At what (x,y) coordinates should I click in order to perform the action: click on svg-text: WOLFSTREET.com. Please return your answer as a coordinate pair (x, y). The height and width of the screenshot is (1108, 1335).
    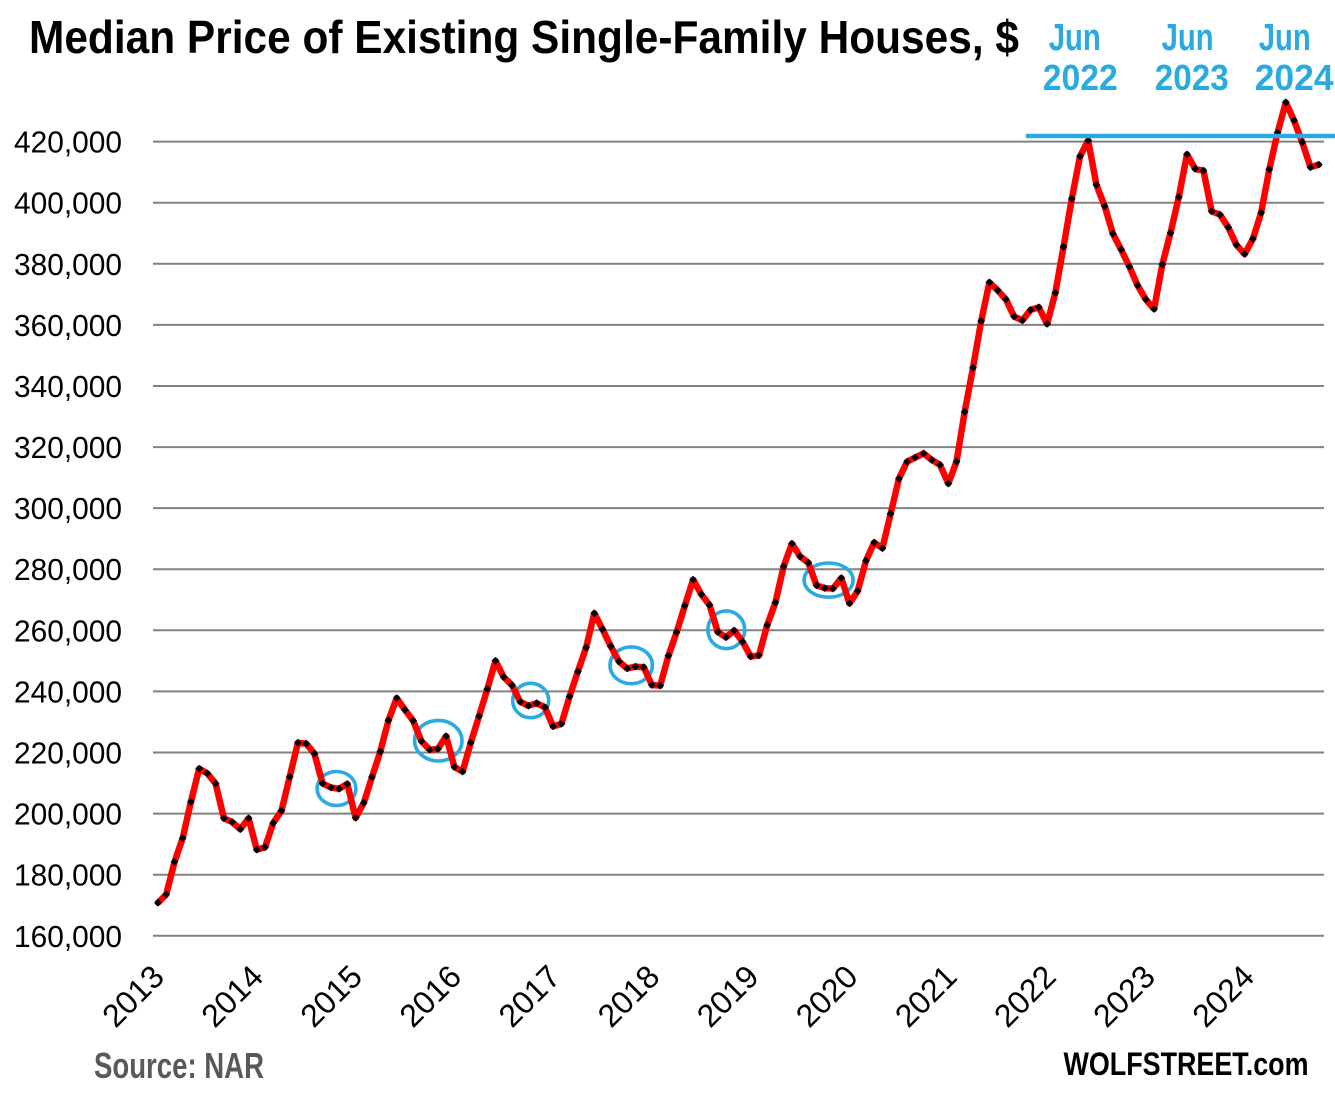
    Looking at the image, I should click on (1186, 1064).